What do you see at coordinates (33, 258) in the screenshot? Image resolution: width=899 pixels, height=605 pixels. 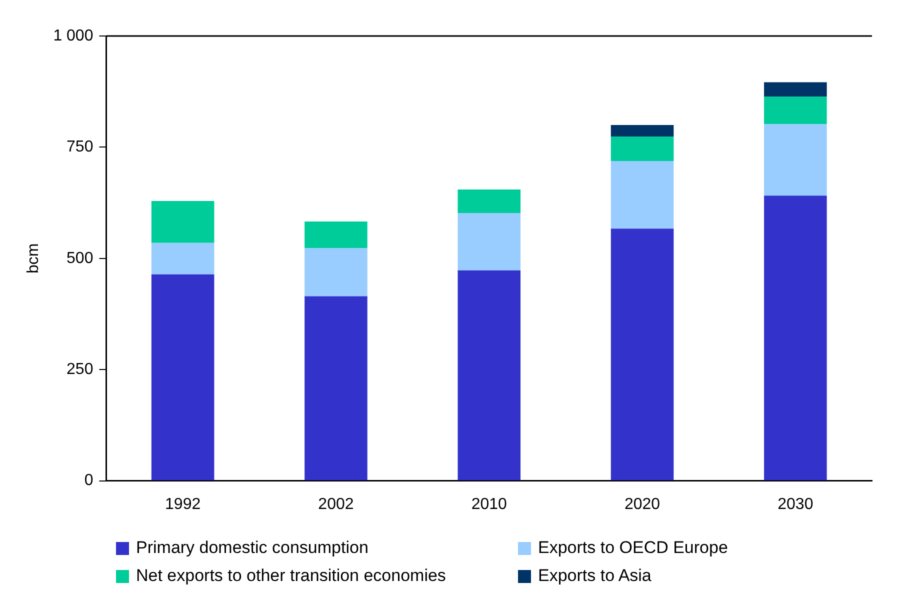 I see `y-axis-title: bcm` at bounding box center [33, 258].